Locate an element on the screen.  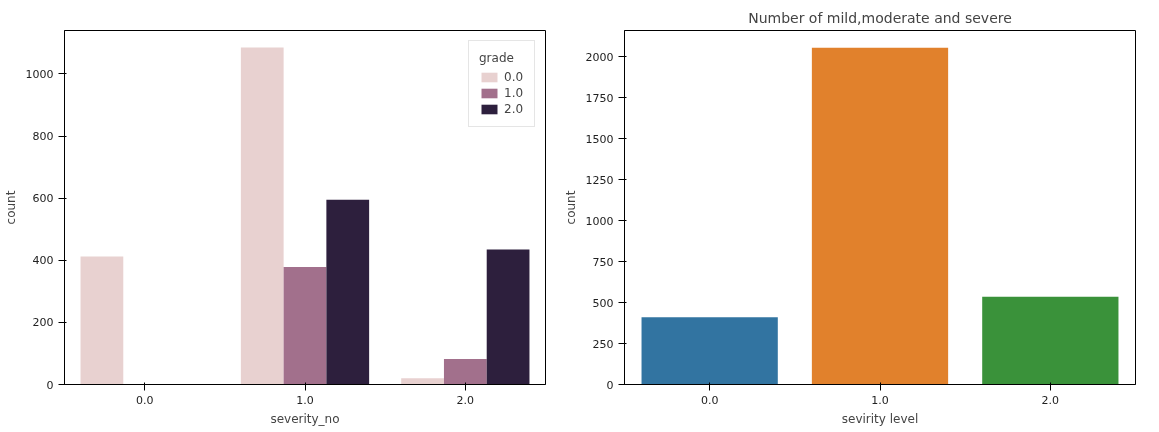
y-tick-label: 1250 is located at coordinates (599, 180).